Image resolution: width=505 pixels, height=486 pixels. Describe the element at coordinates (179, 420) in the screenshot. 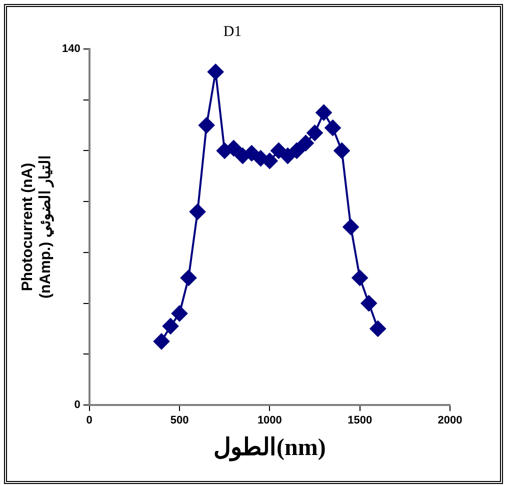

I see `x-tick-label: 500` at that location.